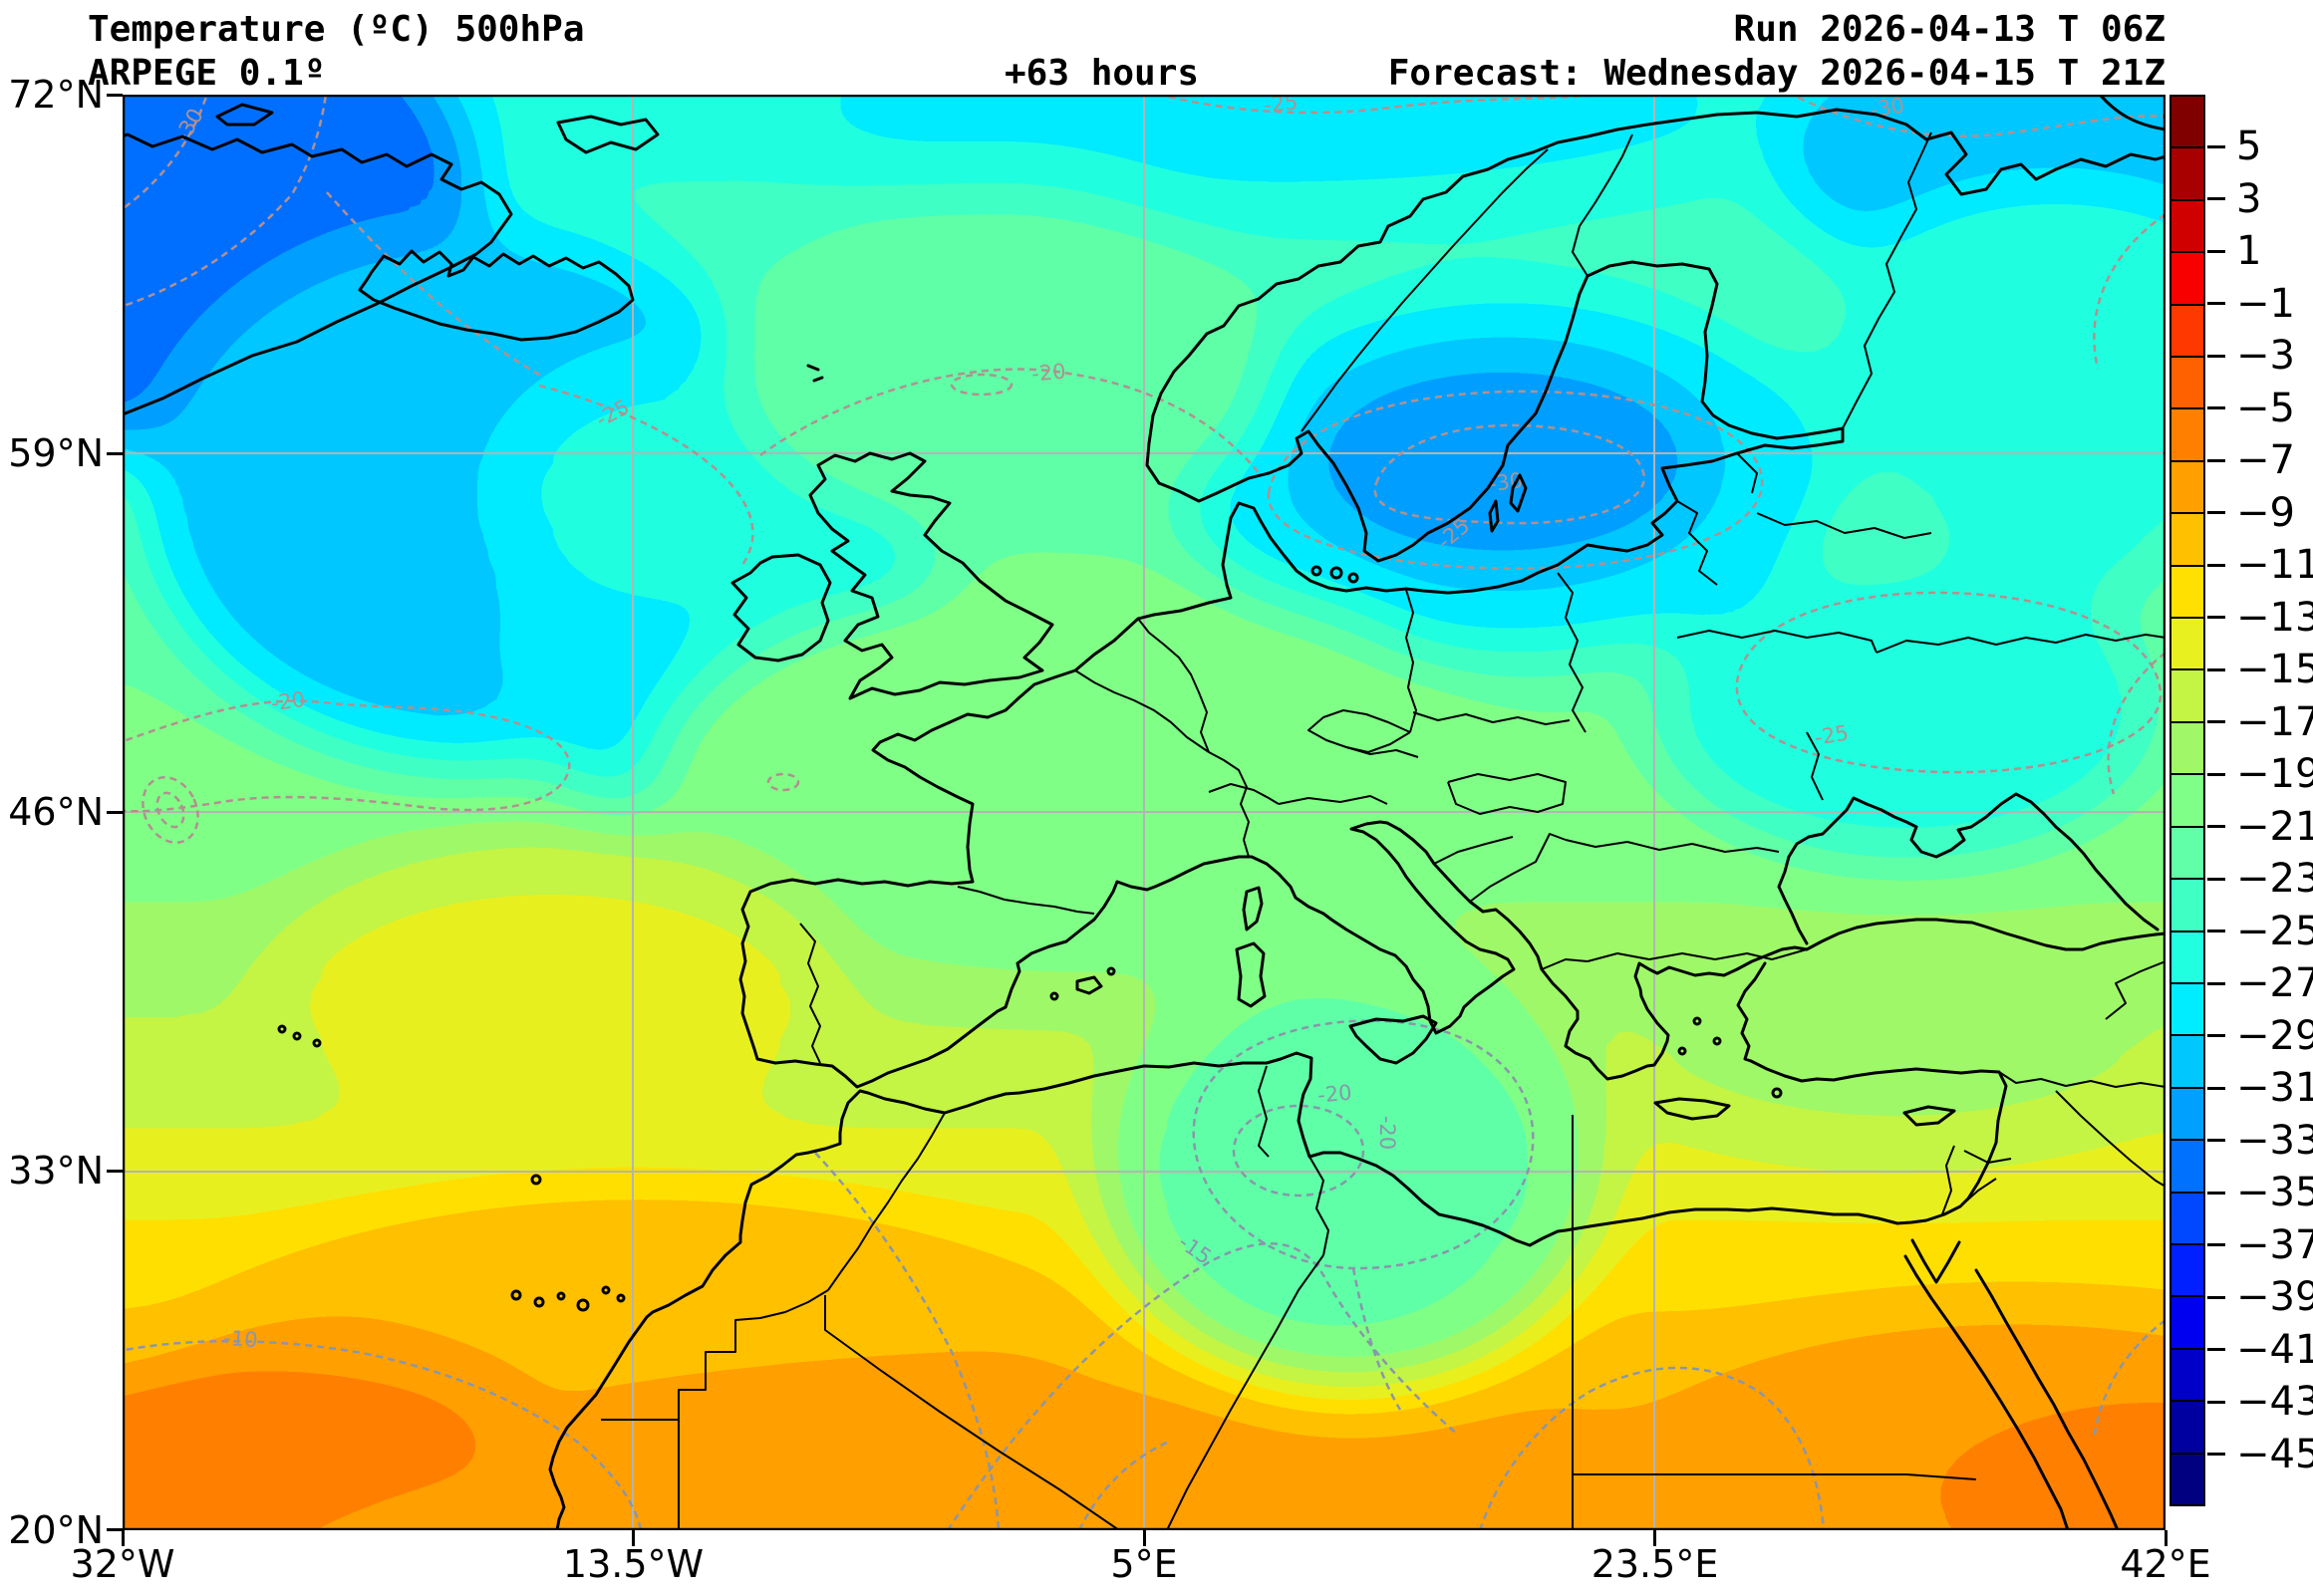 The width and height of the screenshot is (2313, 1596). What do you see at coordinates (2274, 774) in the screenshot?
I see `colorbar-tick-label: −19` at bounding box center [2274, 774].